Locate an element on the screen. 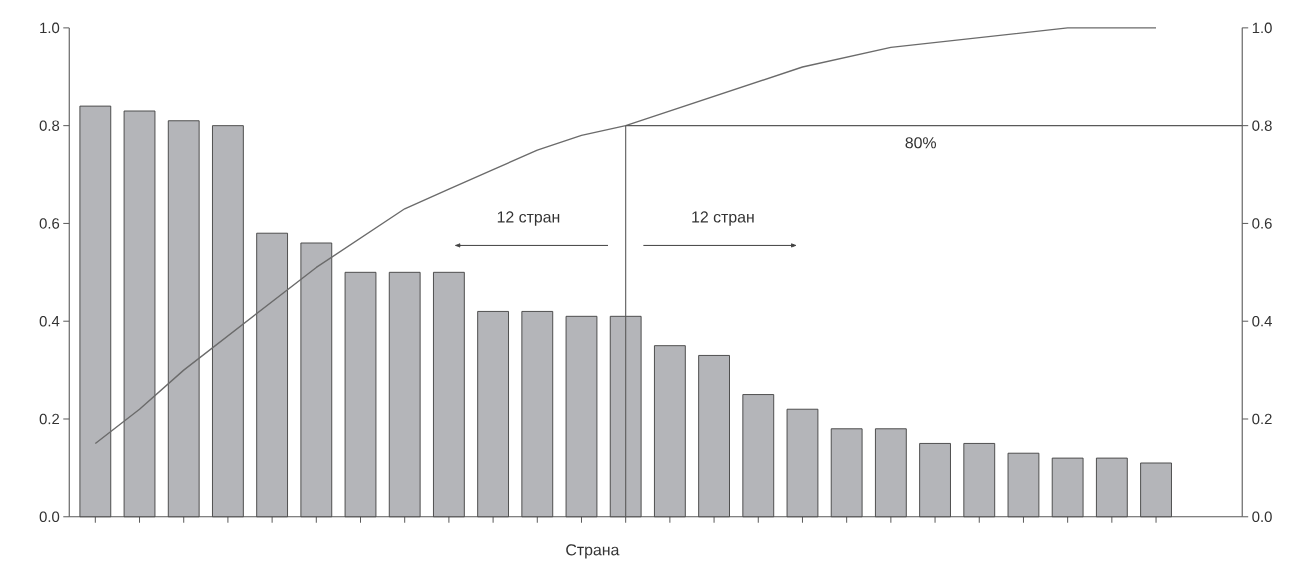 The image size is (1294, 574). y2-tick-label: 1.0 is located at coordinates (1262, 28).